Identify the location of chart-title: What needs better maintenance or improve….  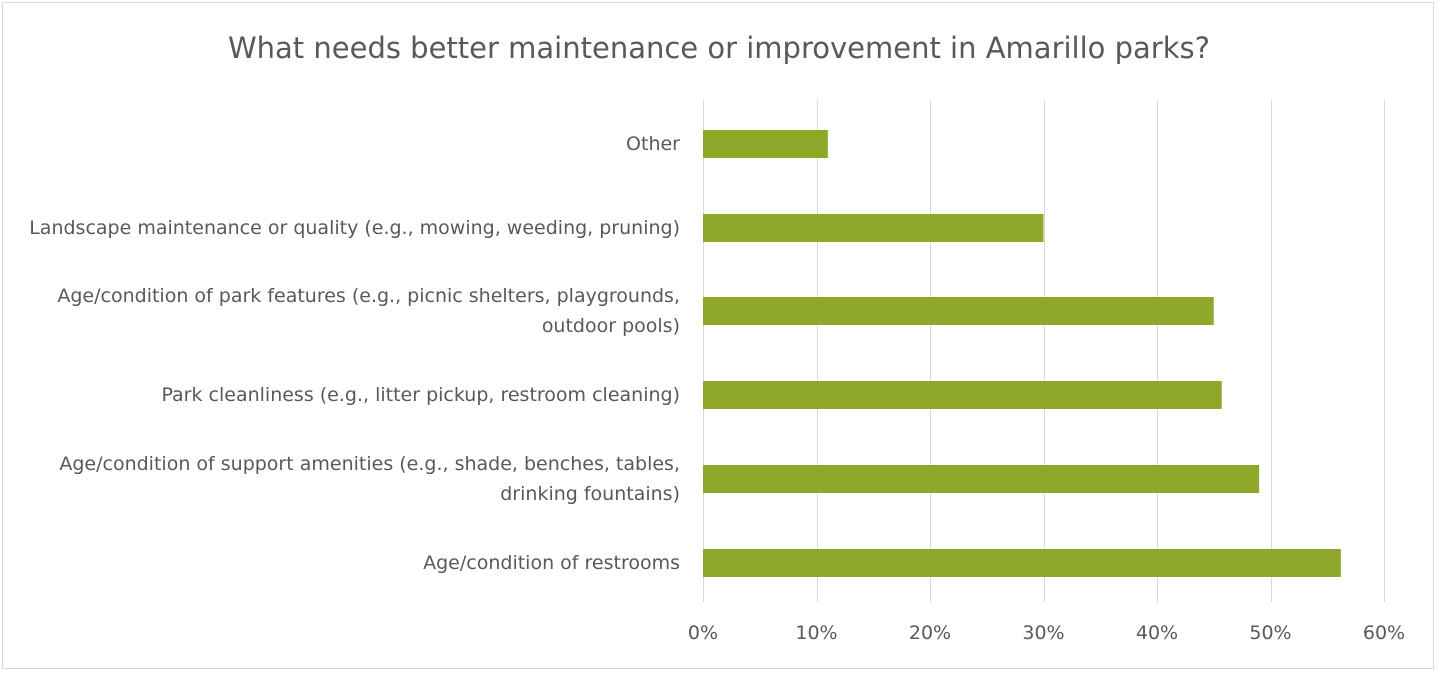
(719, 48).